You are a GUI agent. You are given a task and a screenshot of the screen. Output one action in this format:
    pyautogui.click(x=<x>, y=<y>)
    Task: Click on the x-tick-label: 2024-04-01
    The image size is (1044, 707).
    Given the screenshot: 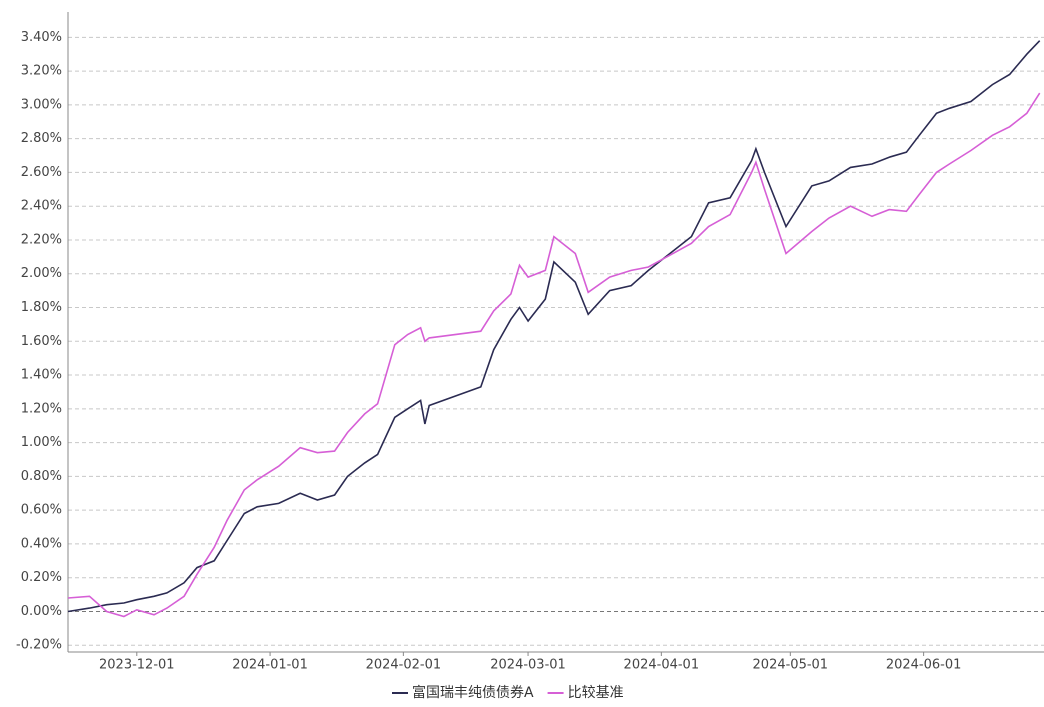 What is the action you would take?
    pyautogui.click(x=662, y=665)
    